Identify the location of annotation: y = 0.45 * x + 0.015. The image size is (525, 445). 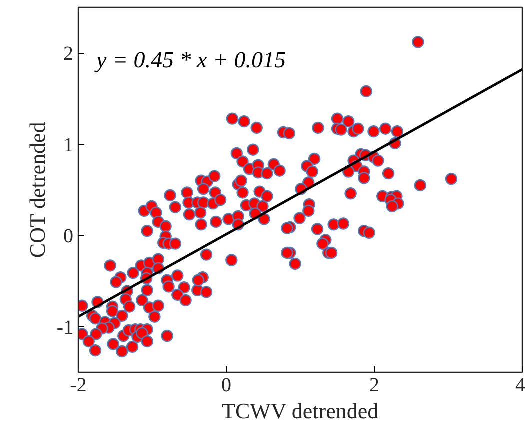
(190, 60).